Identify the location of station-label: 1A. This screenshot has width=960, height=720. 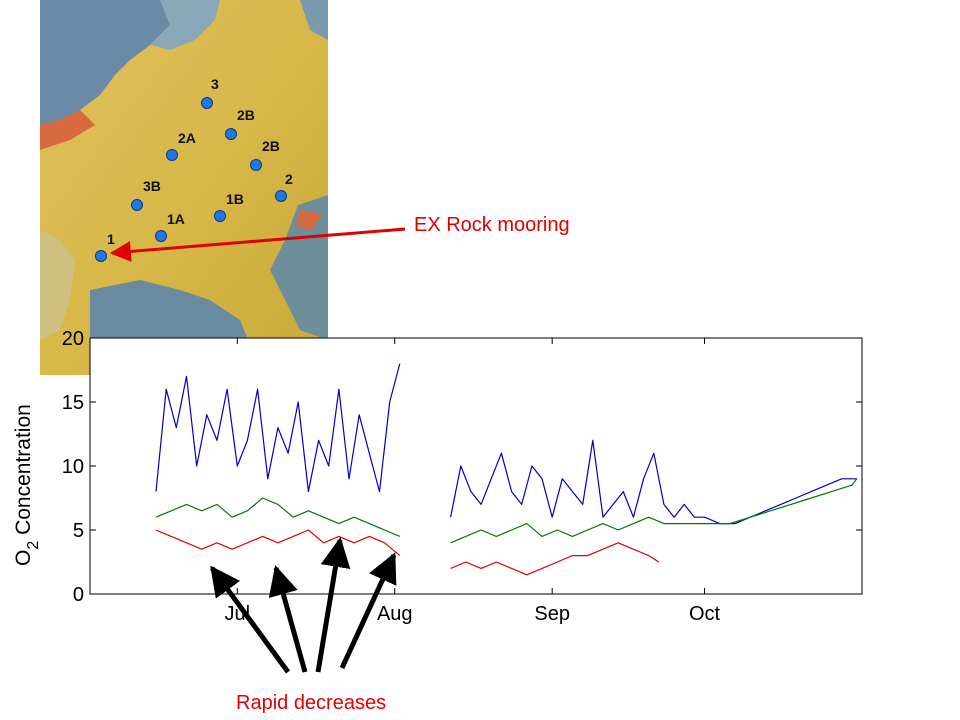
(176, 219).